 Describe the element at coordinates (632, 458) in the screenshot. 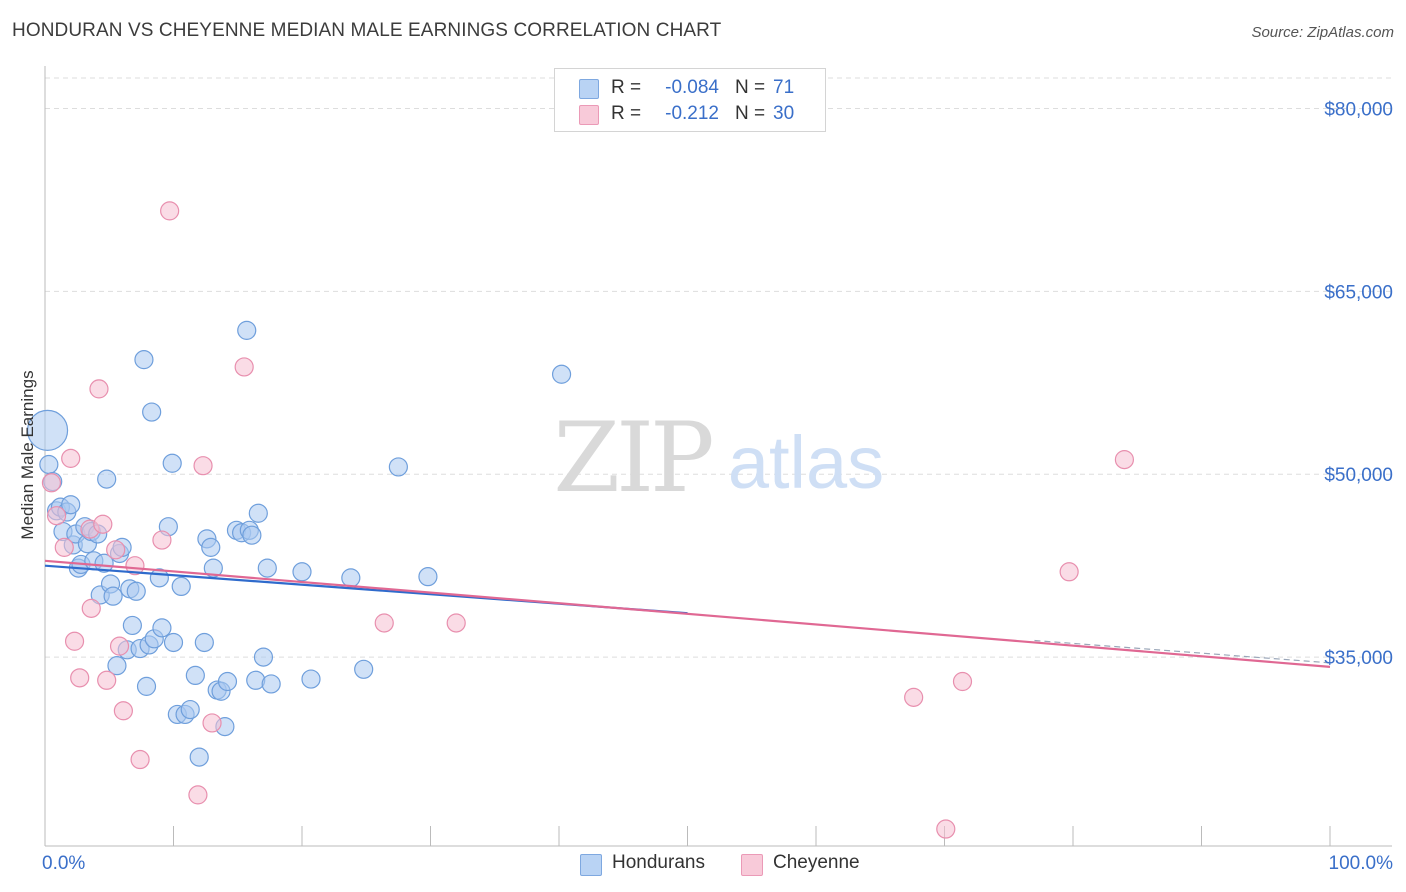

I see `watermark-zip: ZIP` at that location.